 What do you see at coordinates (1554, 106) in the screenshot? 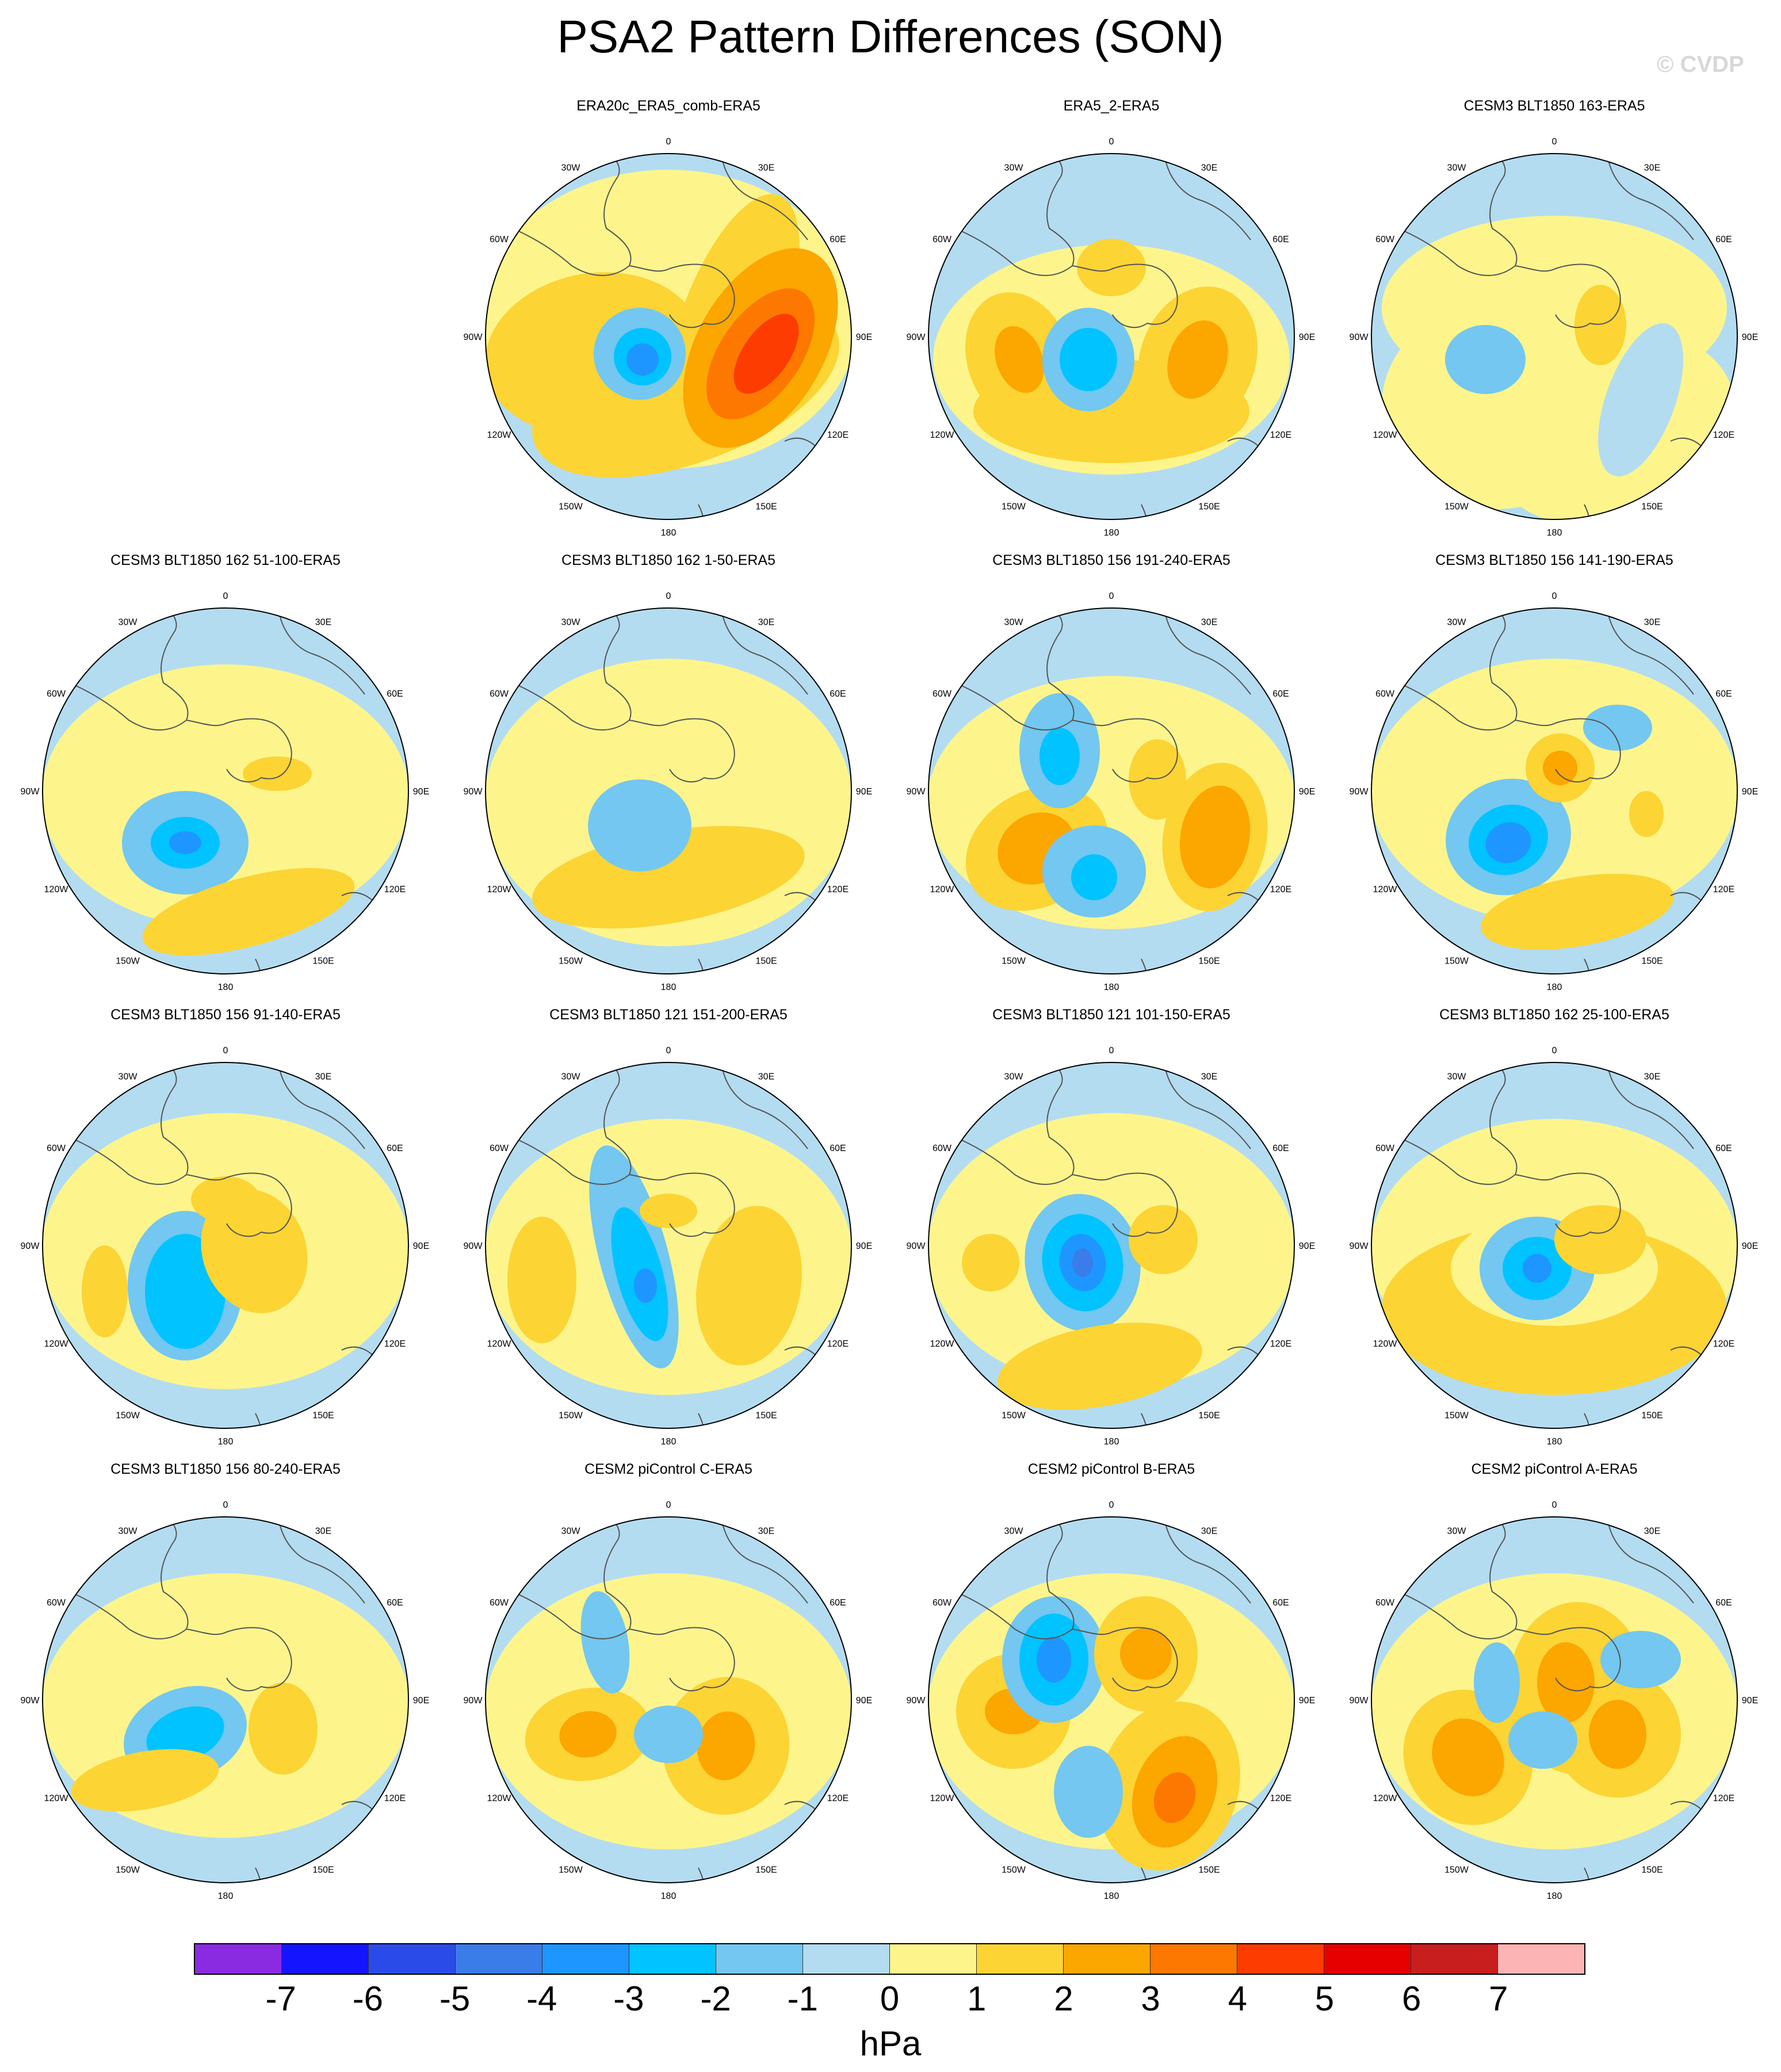
I see `panel-title: CESM3 BLT1850 163-ERA5` at bounding box center [1554, 106].